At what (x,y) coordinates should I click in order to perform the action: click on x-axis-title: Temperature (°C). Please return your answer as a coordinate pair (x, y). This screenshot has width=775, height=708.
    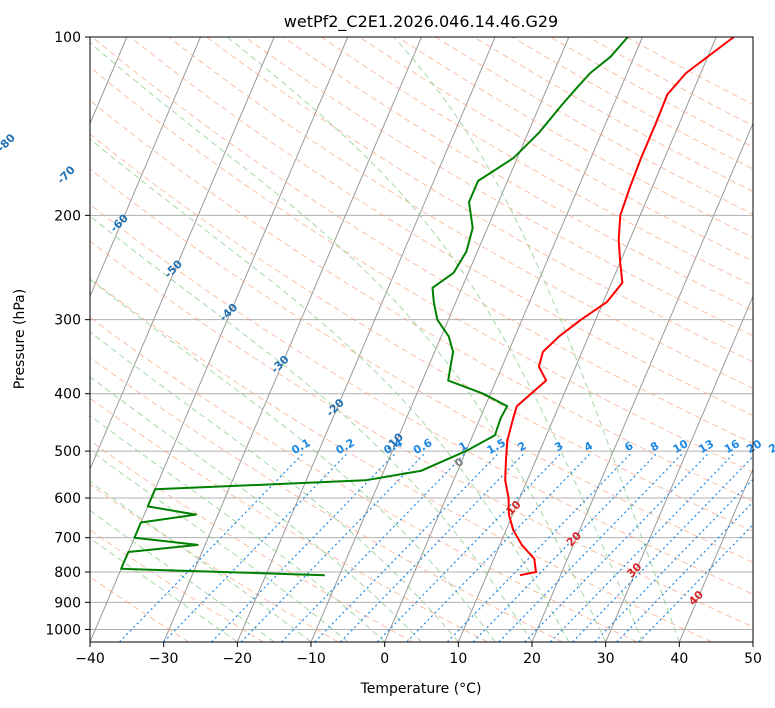
    Looking at the image, I should click on (421, 689).